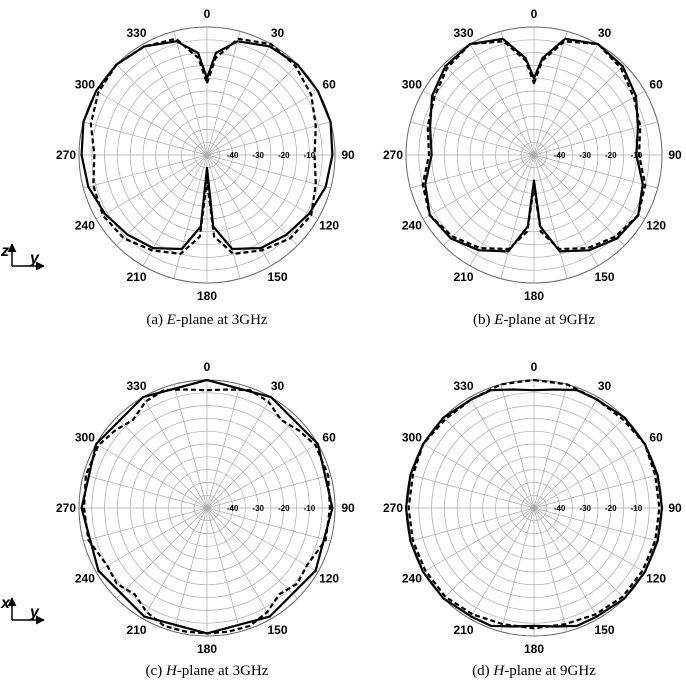 Image resolution: width=686 pixels, height=685 pixels. I want to click on caption-b: (b) E-plane at 9GHz, so click(534, 320).